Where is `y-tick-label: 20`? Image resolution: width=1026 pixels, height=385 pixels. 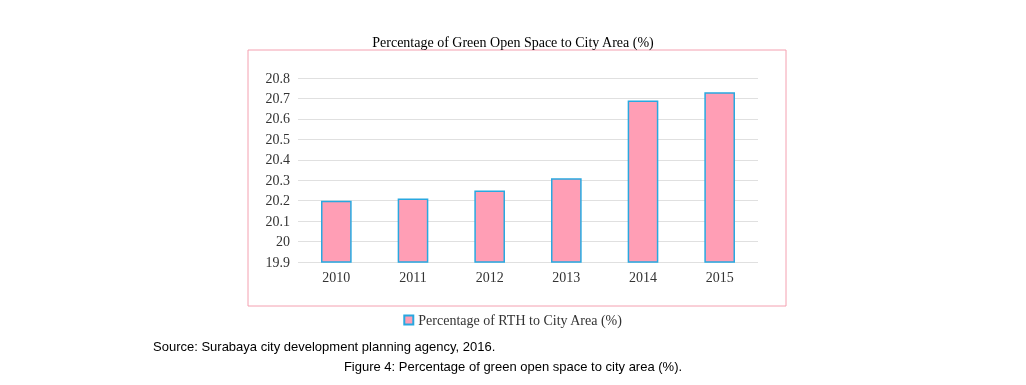 y-tick-label: 20 is located at coordinates (283, 242).